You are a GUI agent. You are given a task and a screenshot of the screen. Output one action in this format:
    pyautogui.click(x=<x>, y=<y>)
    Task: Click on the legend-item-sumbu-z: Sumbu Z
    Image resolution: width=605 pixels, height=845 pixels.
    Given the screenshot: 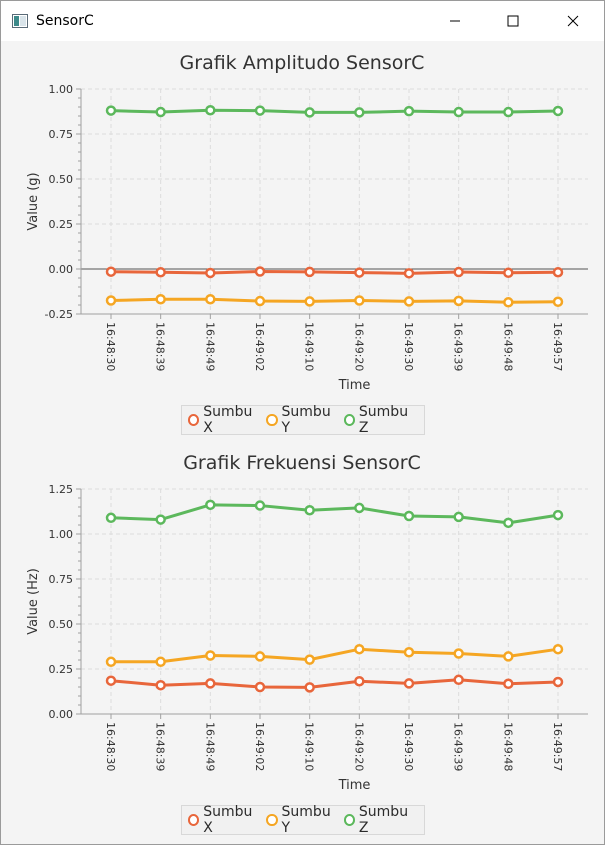 What is the action you would take?
    pyautogui.click(x=379, y=820)
    